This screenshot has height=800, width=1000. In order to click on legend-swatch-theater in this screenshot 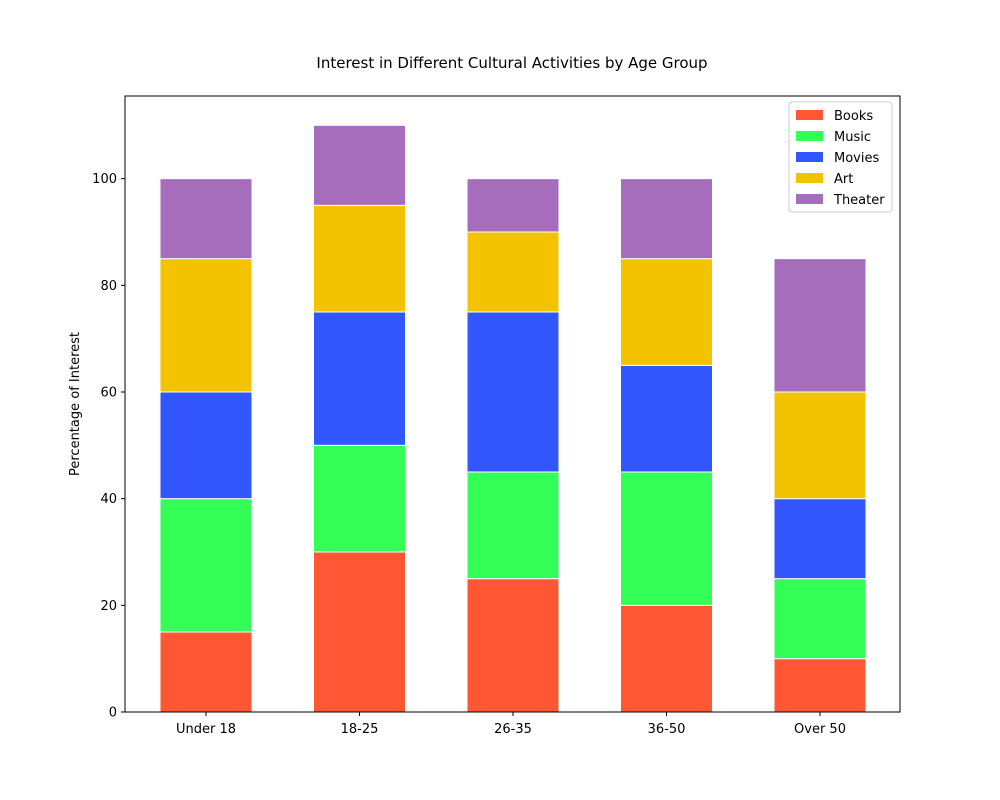, I will do `click(809, 199)`.